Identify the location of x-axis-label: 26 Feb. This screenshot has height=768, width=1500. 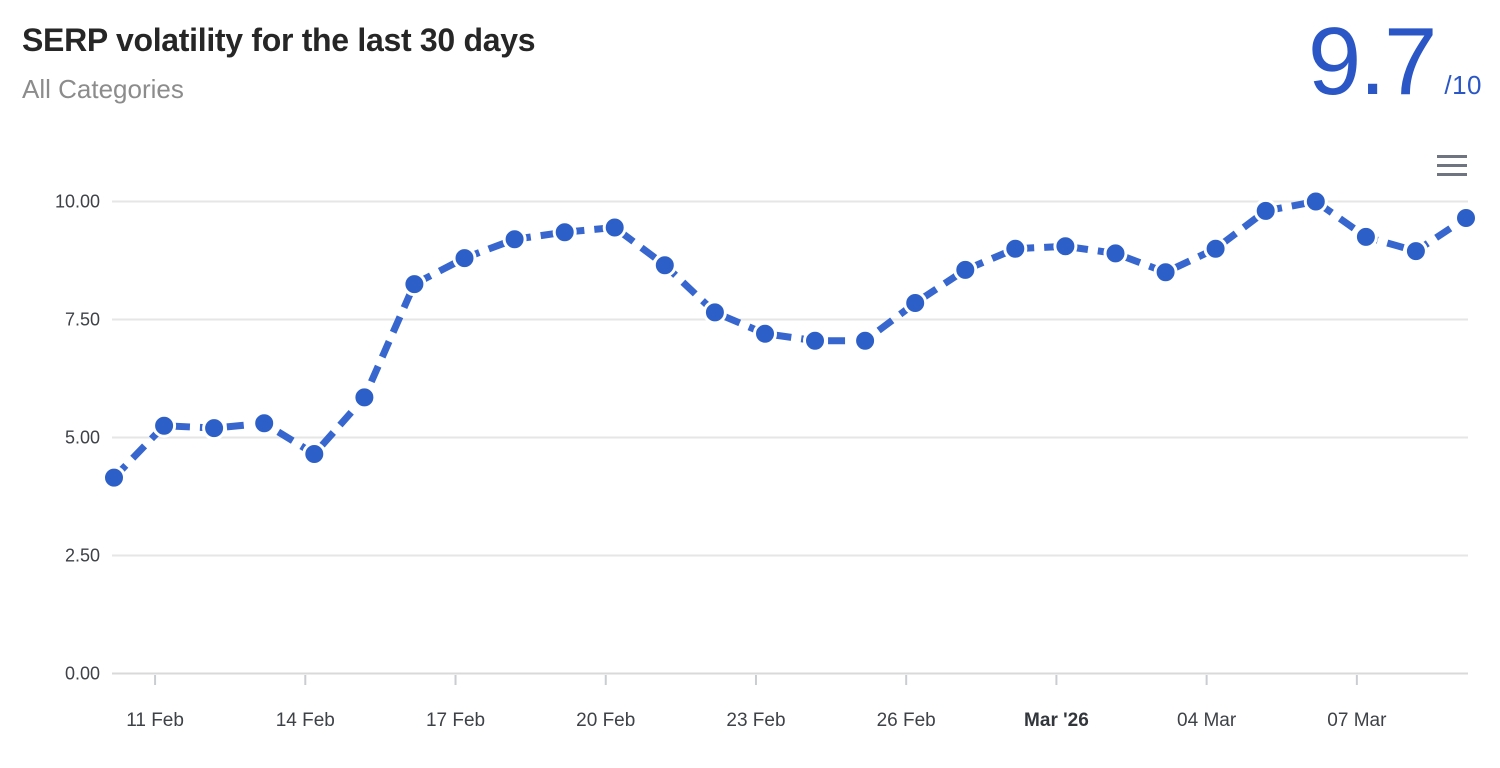
(906, 720).